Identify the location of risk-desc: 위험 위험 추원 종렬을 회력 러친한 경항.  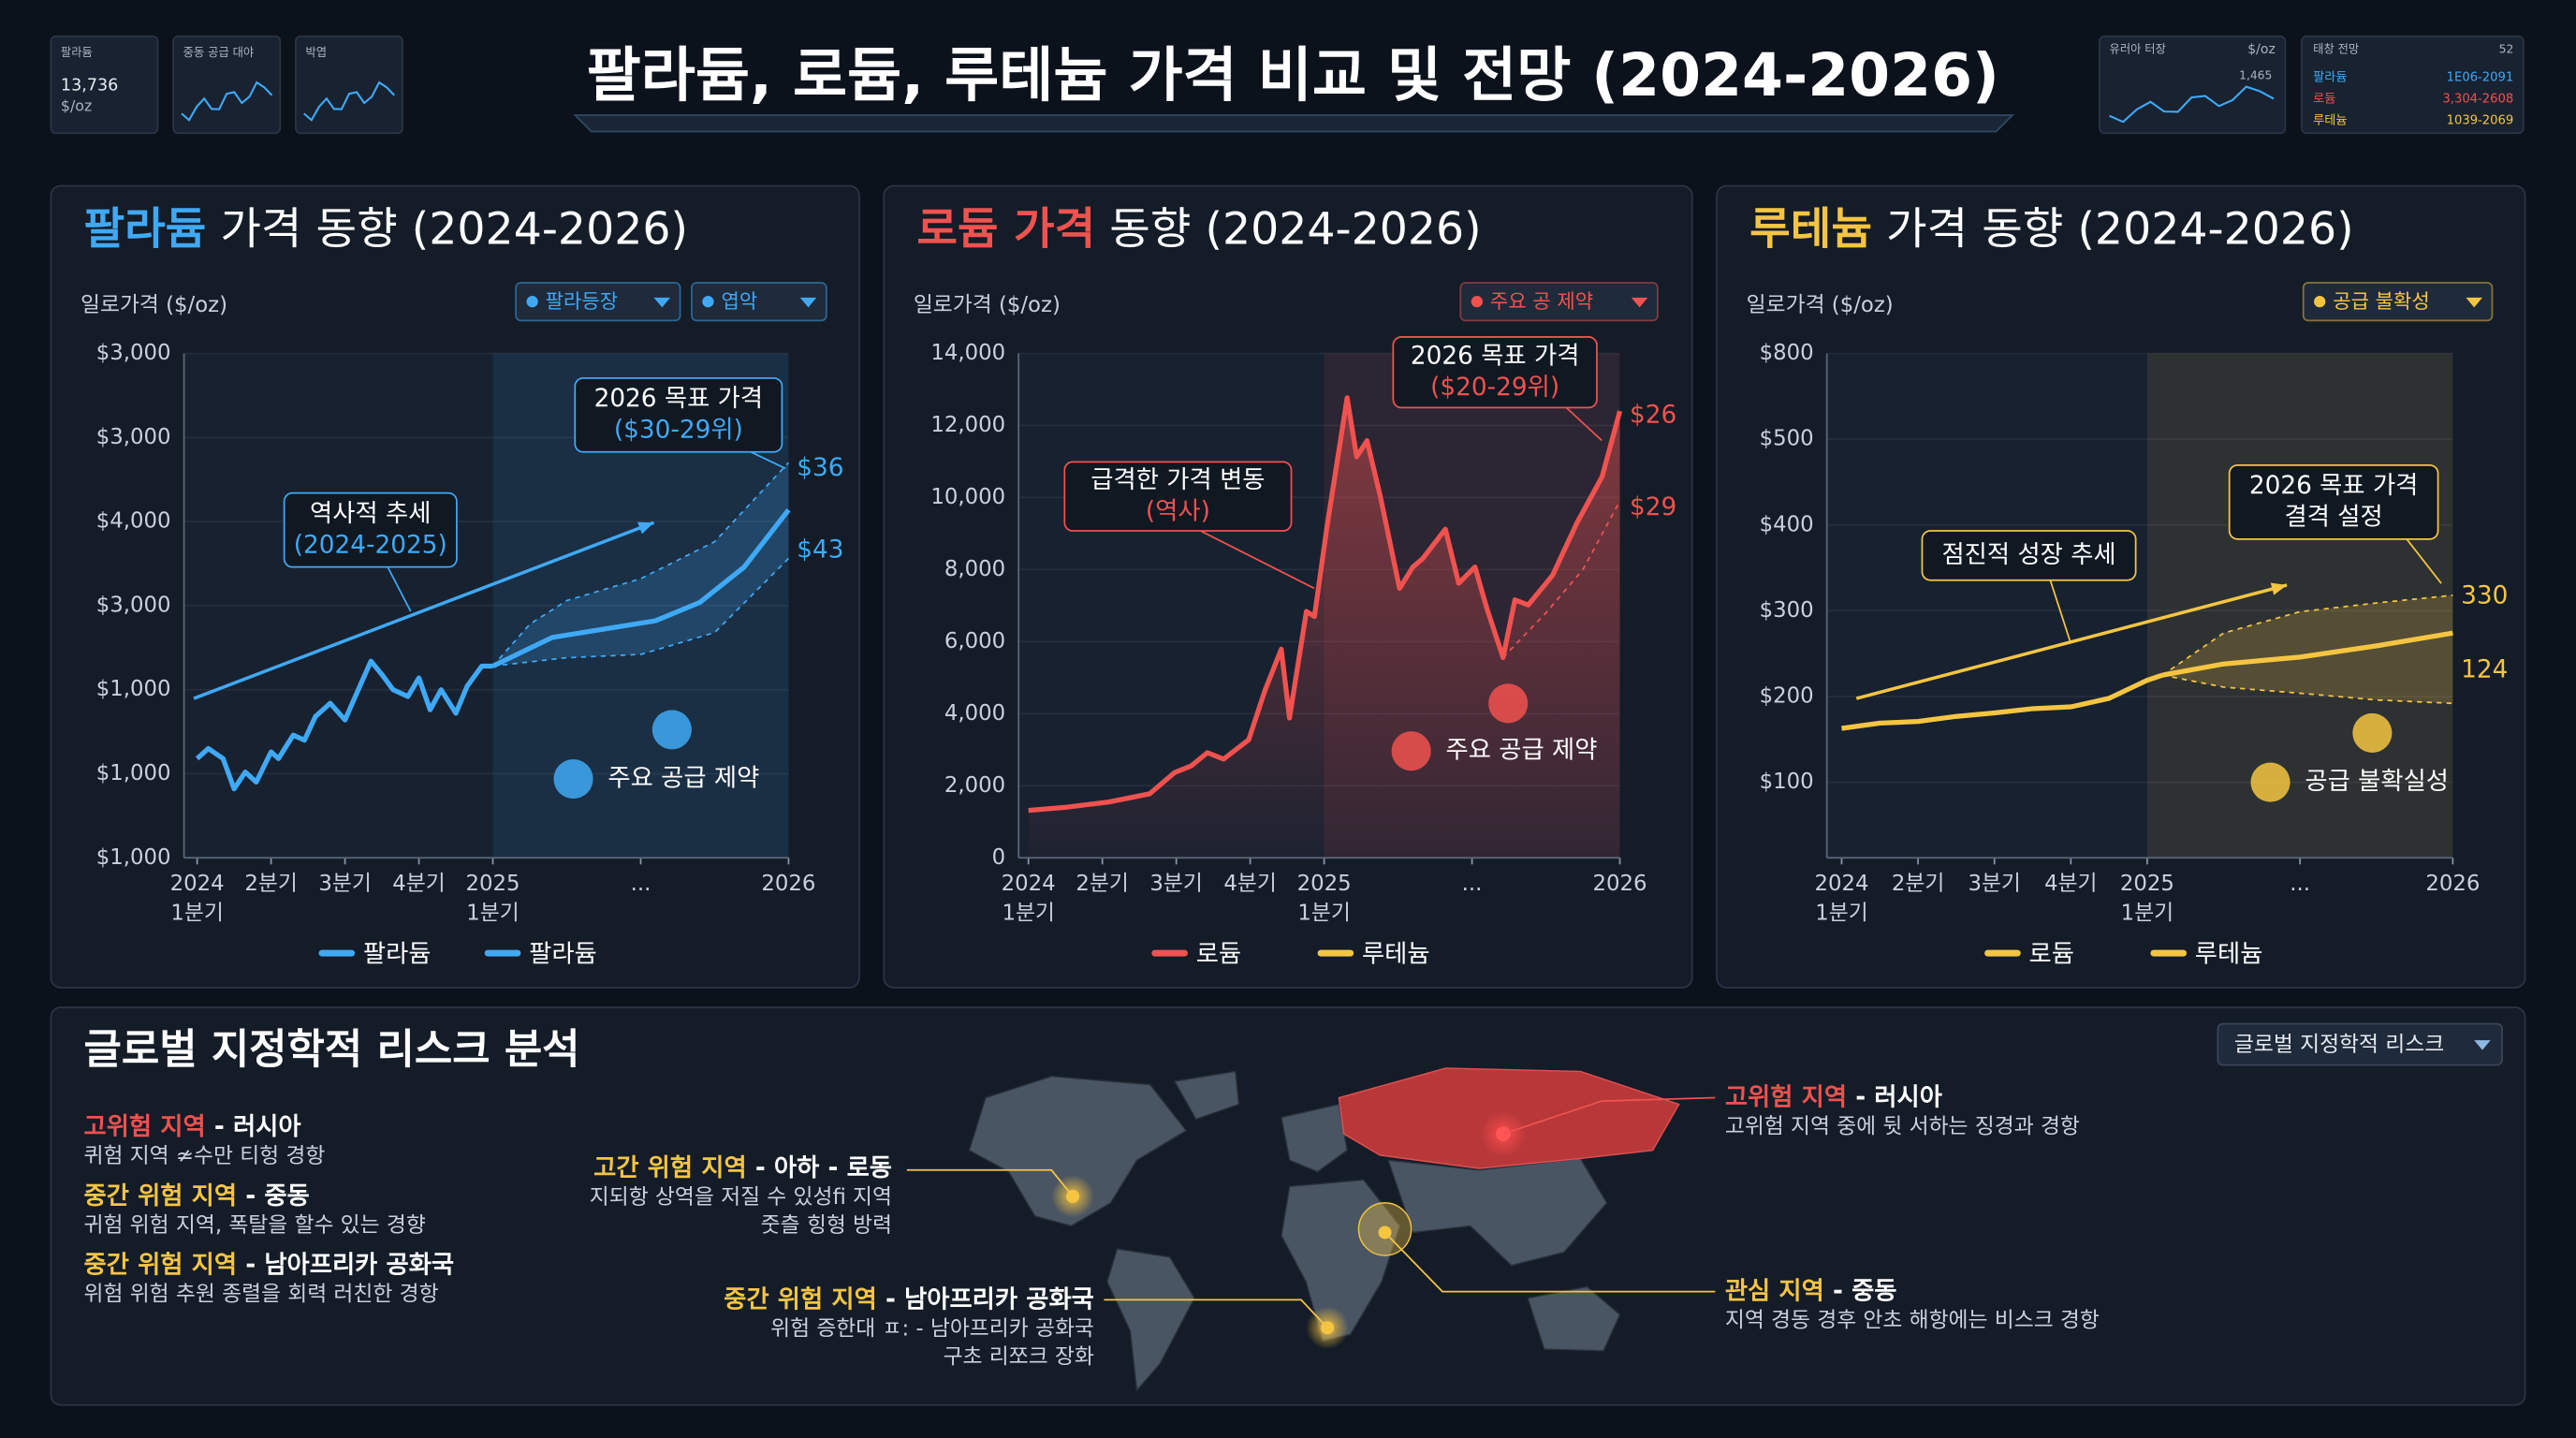
(261, 1295).